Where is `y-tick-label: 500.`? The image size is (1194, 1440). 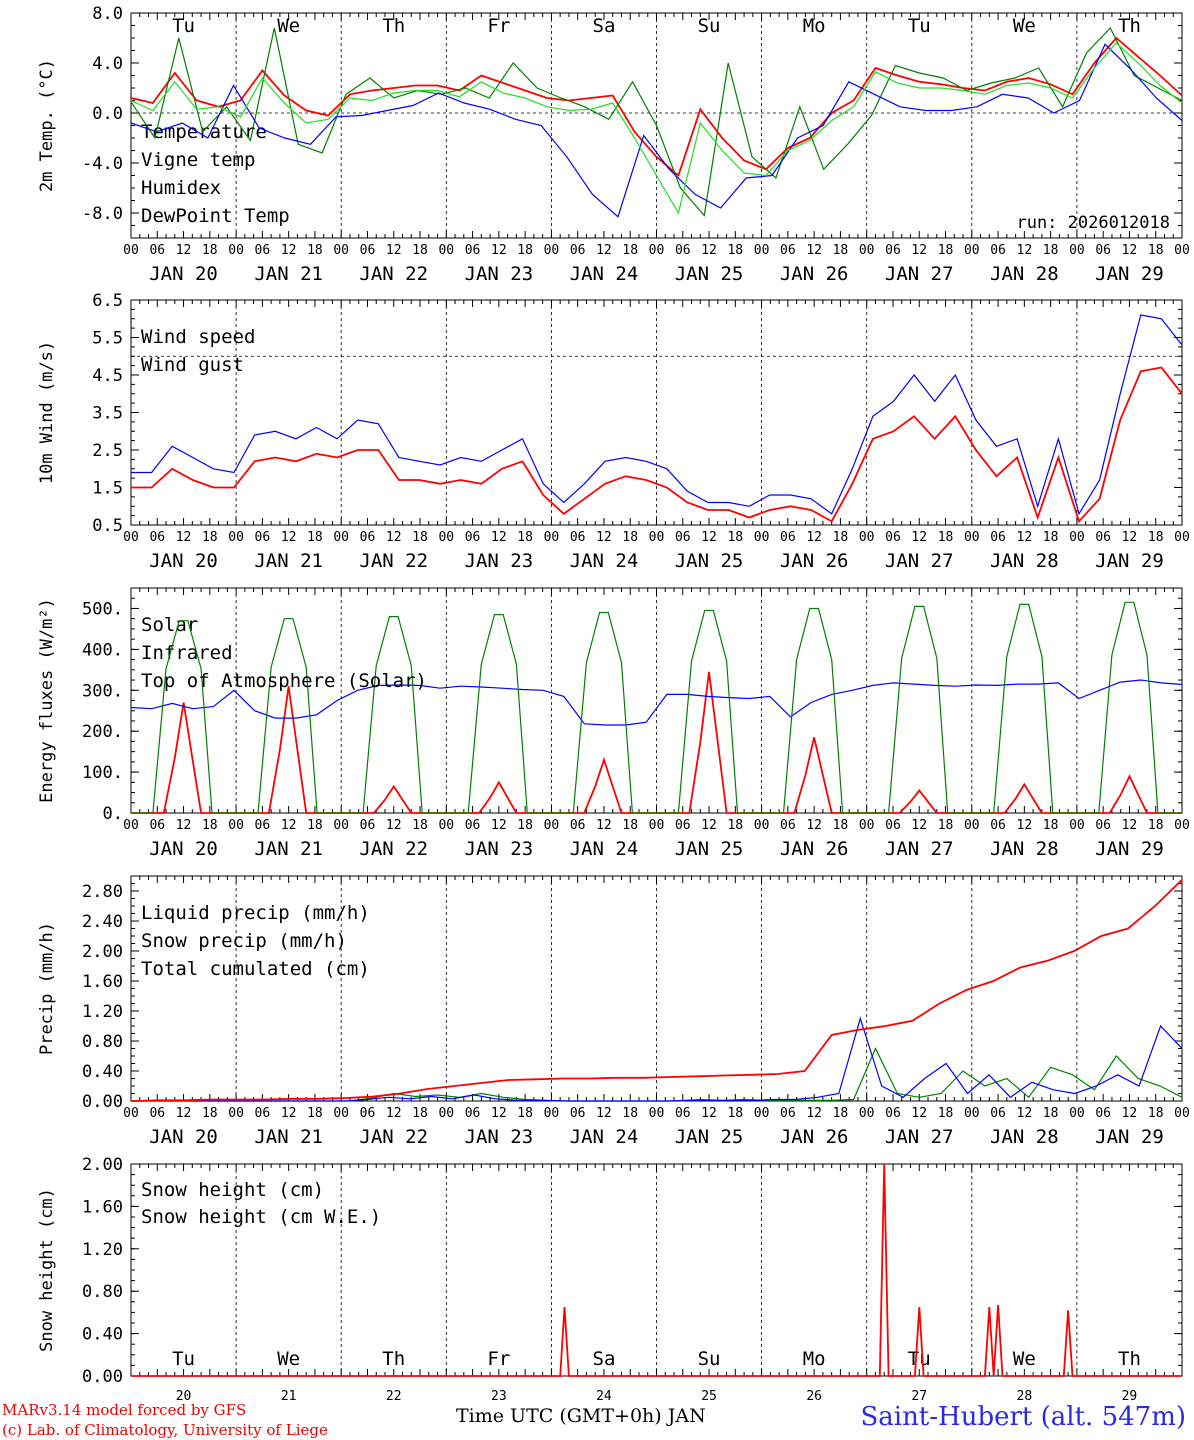 y-tick-label: 500. is located at coordinates (102, 609).